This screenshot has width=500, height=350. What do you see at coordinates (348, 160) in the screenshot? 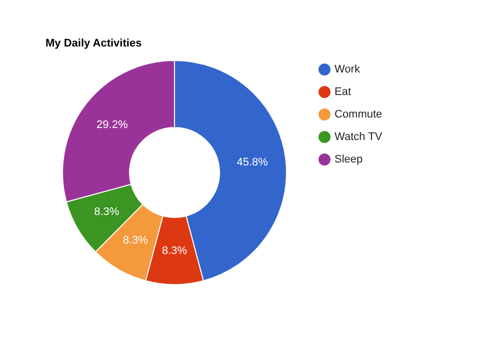
I see `legend-label: Sleep` at bounding box center [348, 160].